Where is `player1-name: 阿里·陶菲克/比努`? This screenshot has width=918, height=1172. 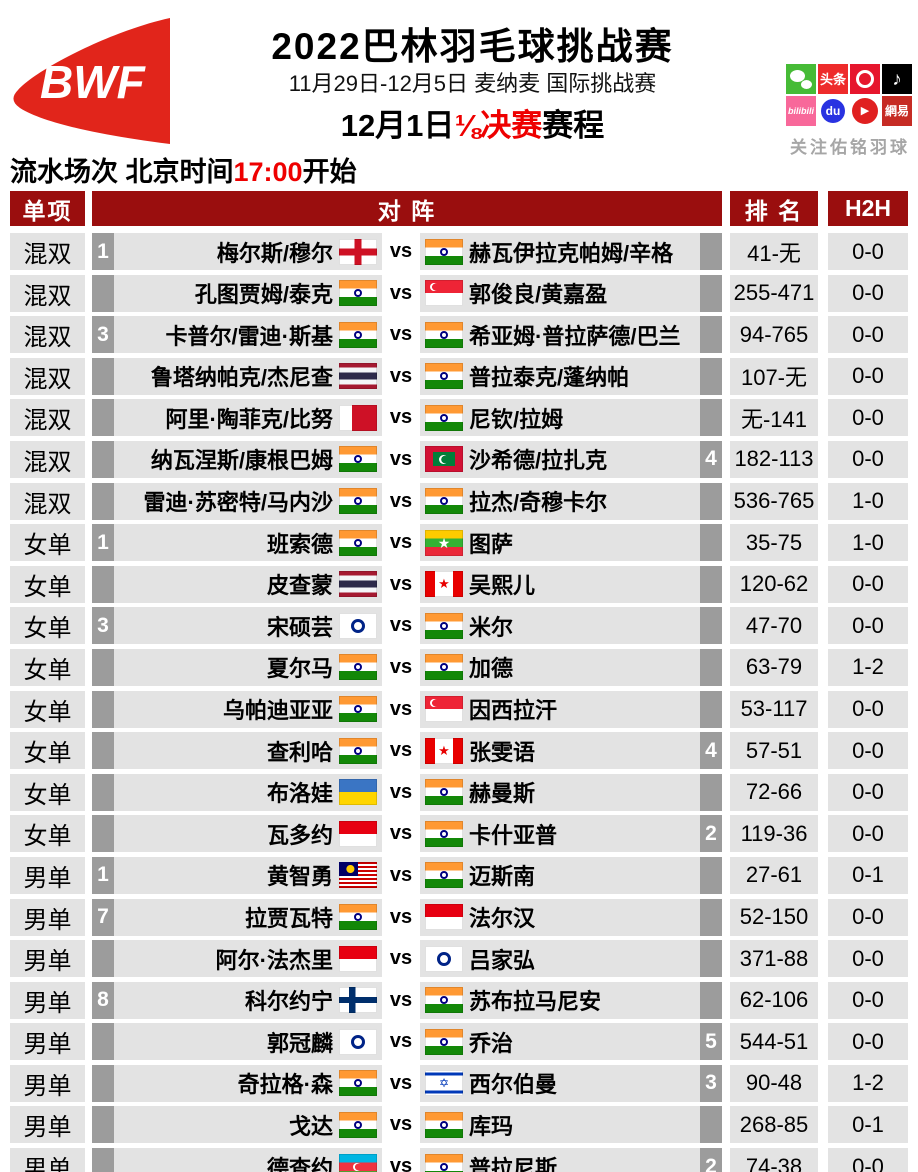 player1-name: 阿里·陶菲克/比努 is located at coordinates (249, 419).